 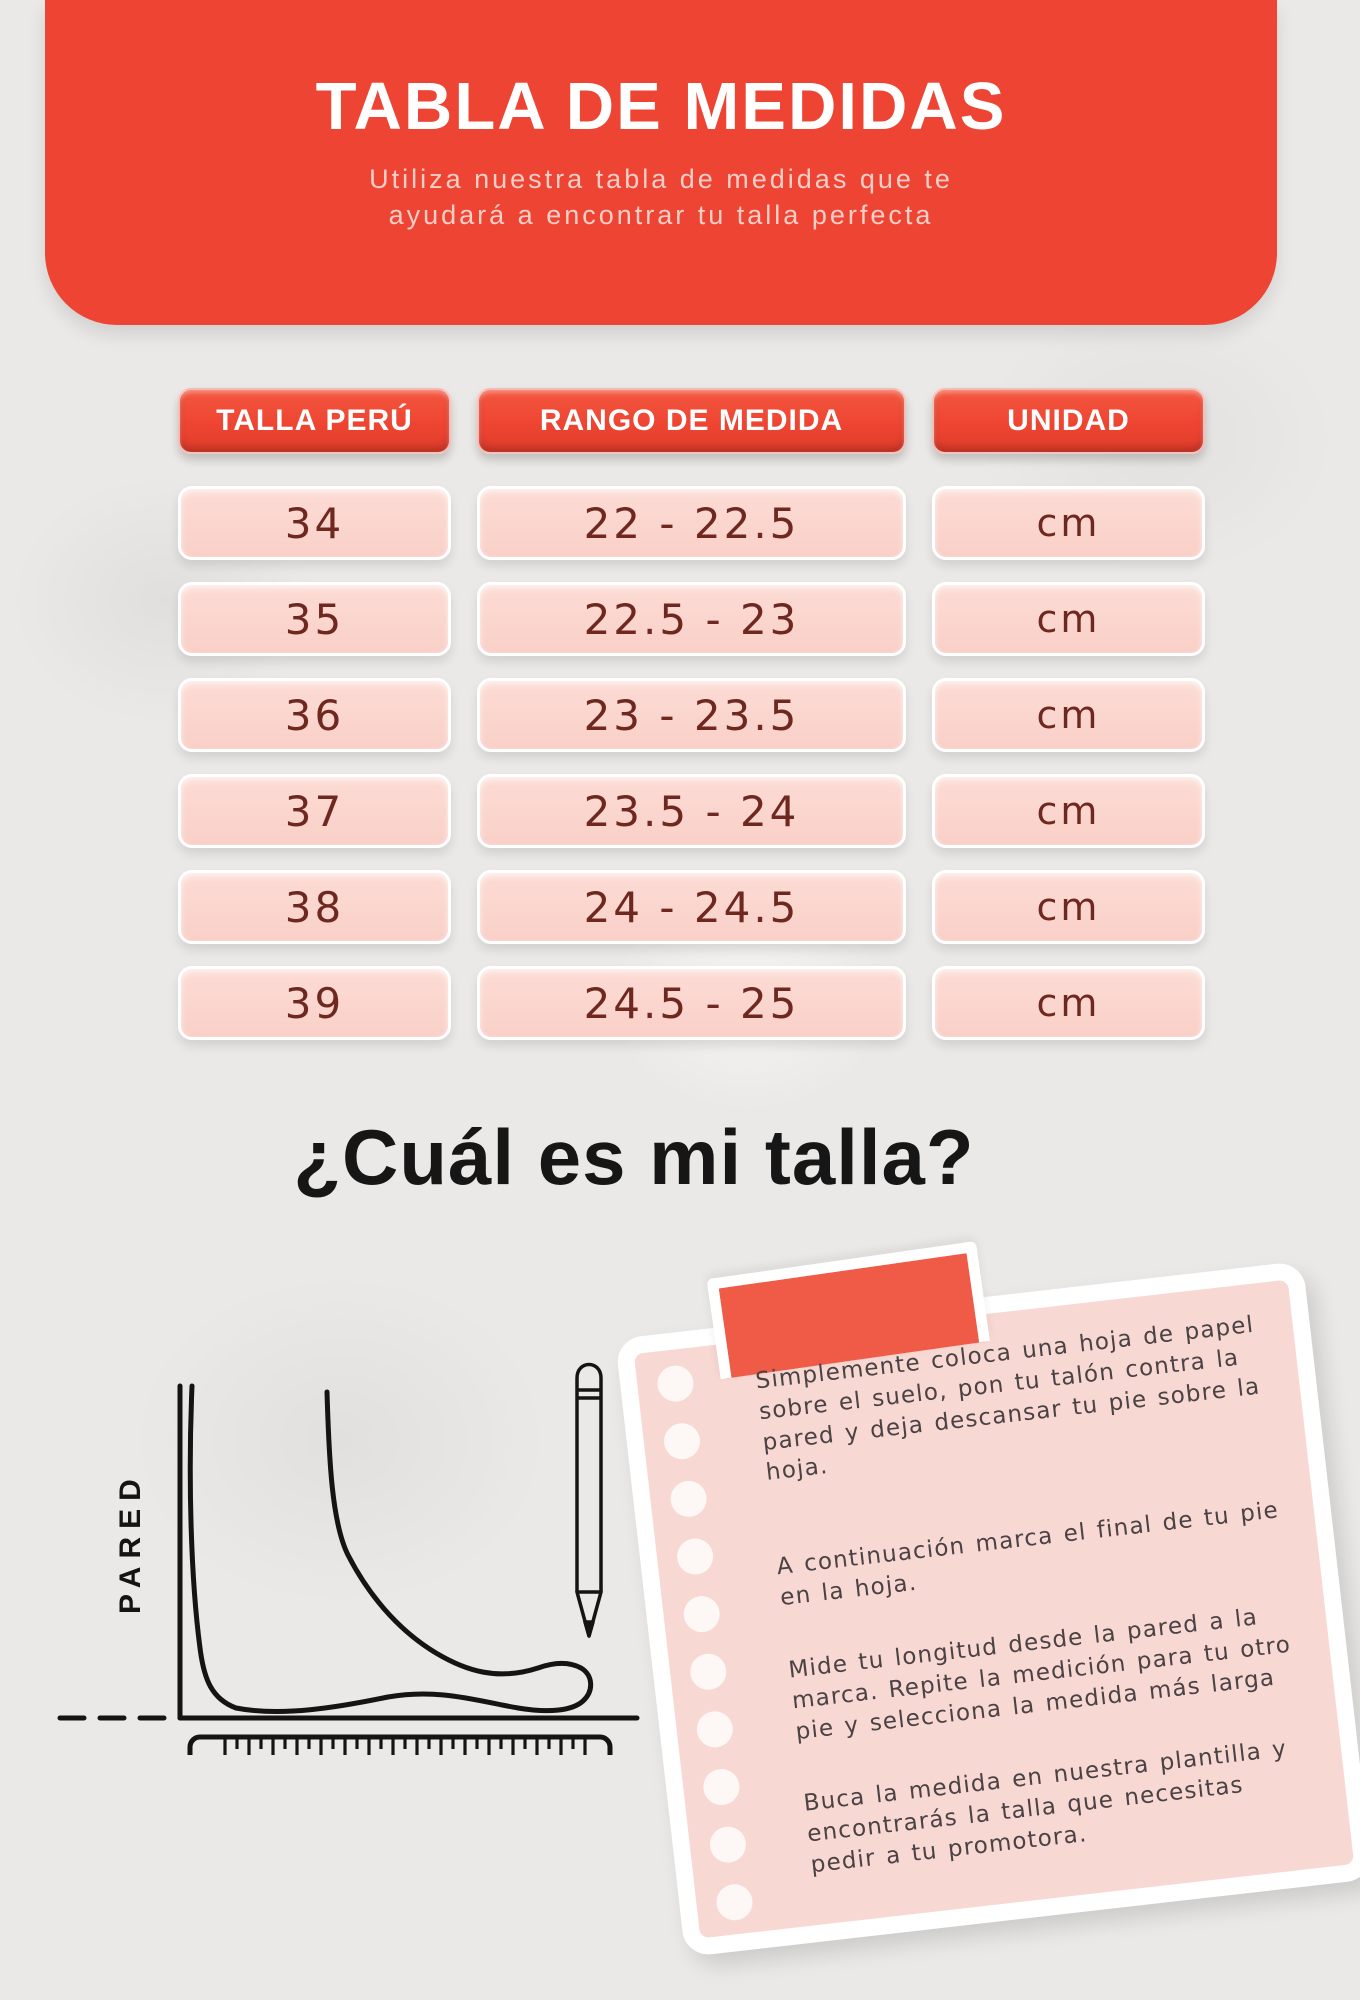 I want to click on hole-punches, so click(x=705, y=1643).